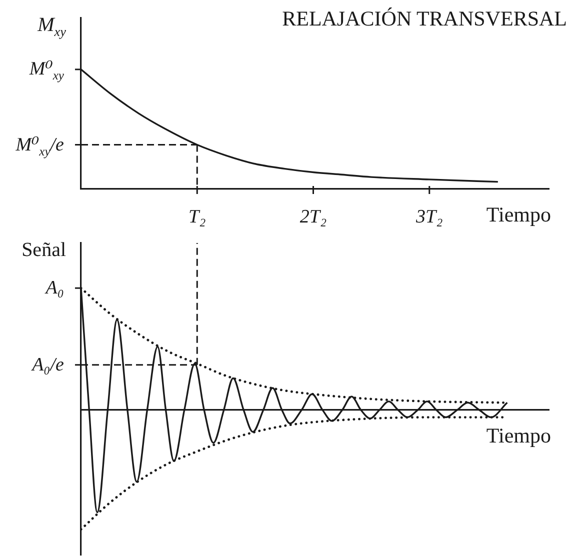 This screenshot has height=556, width=574. Describe the element at coordinates (46, 70) in the screenshot. I see `annotation: M⁰$_{xy}$` at that location.